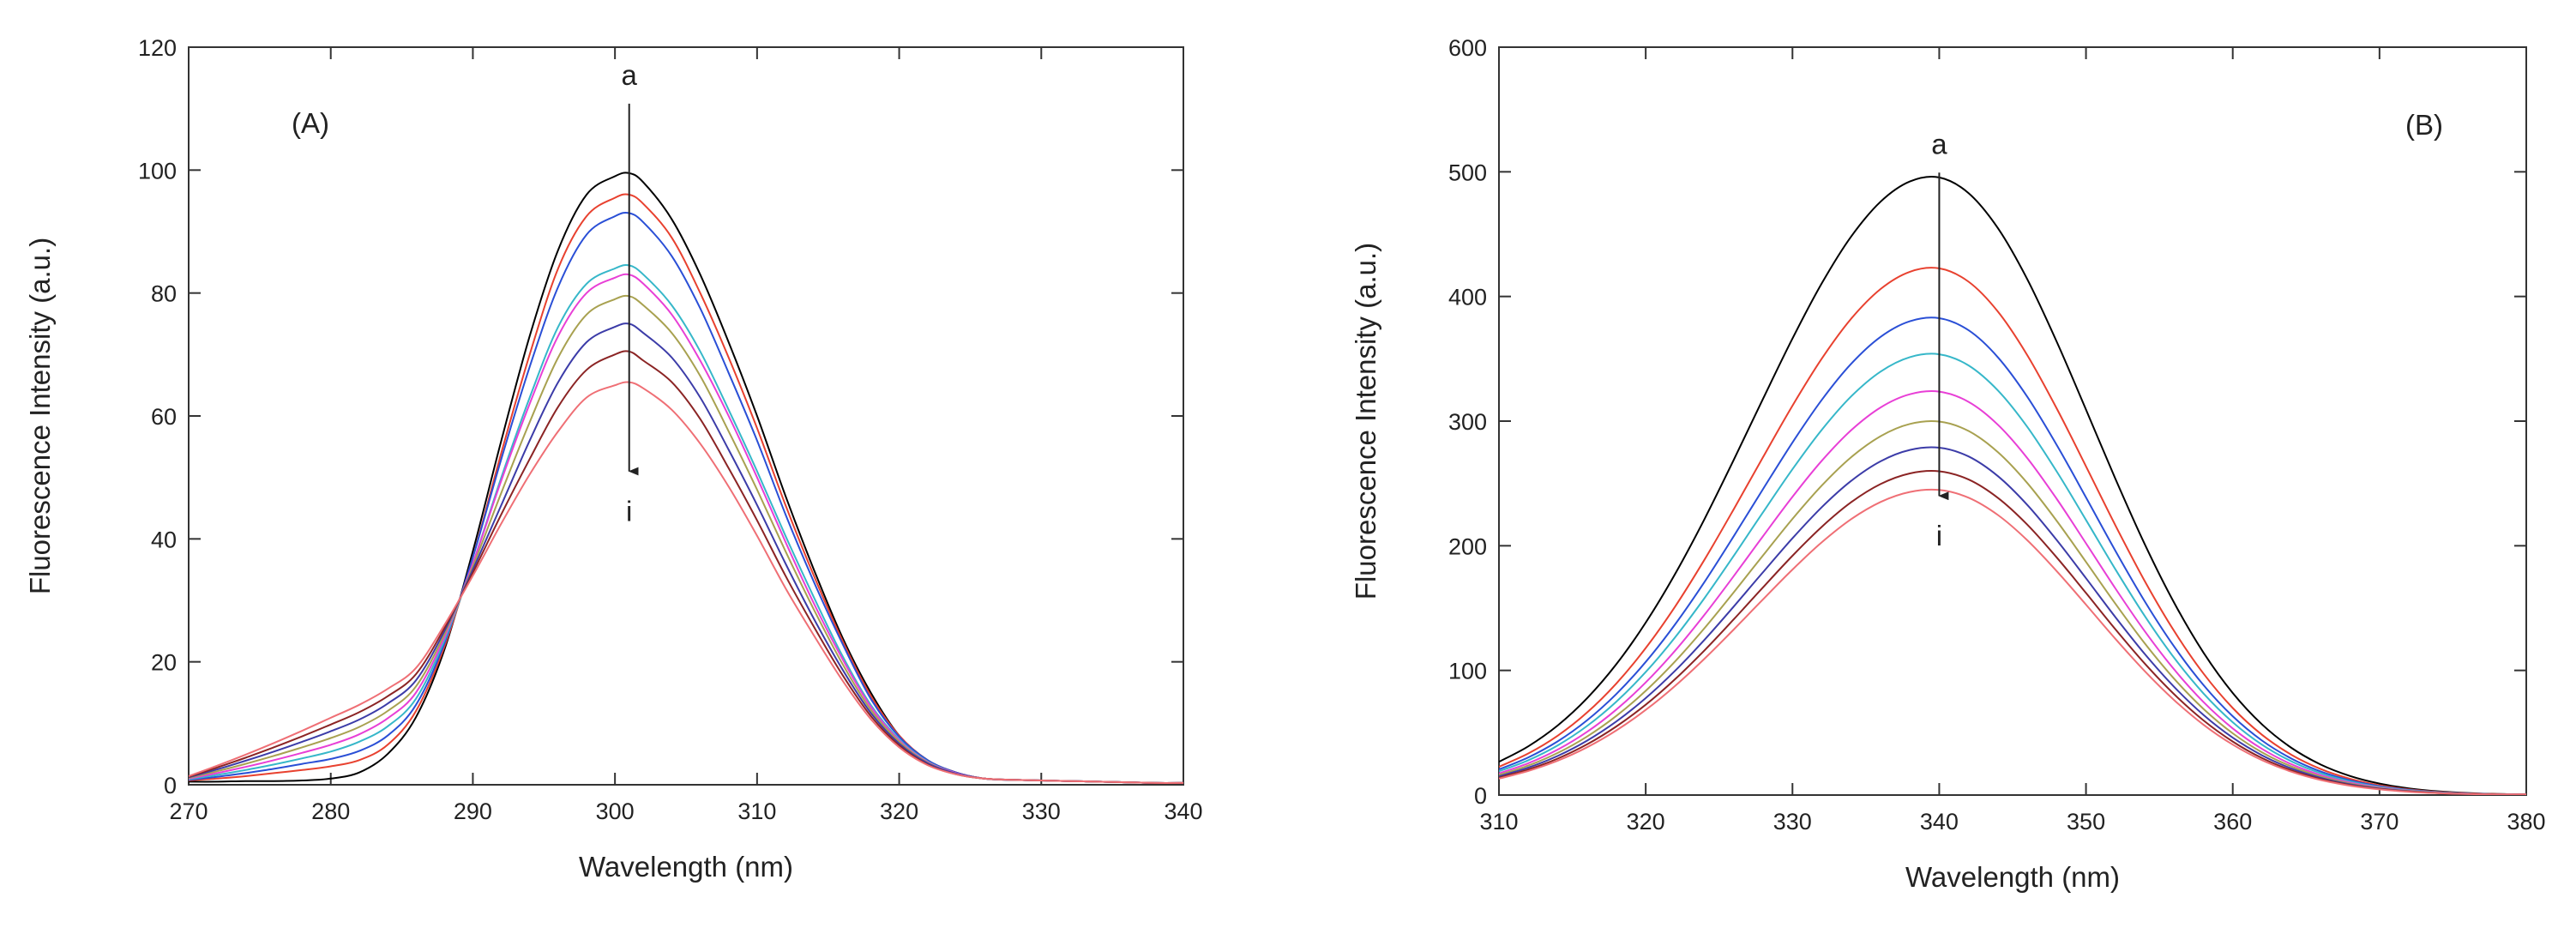 The image size is (2576, 940). I want to click on y-tick-label: 300, so click(1467, 422).